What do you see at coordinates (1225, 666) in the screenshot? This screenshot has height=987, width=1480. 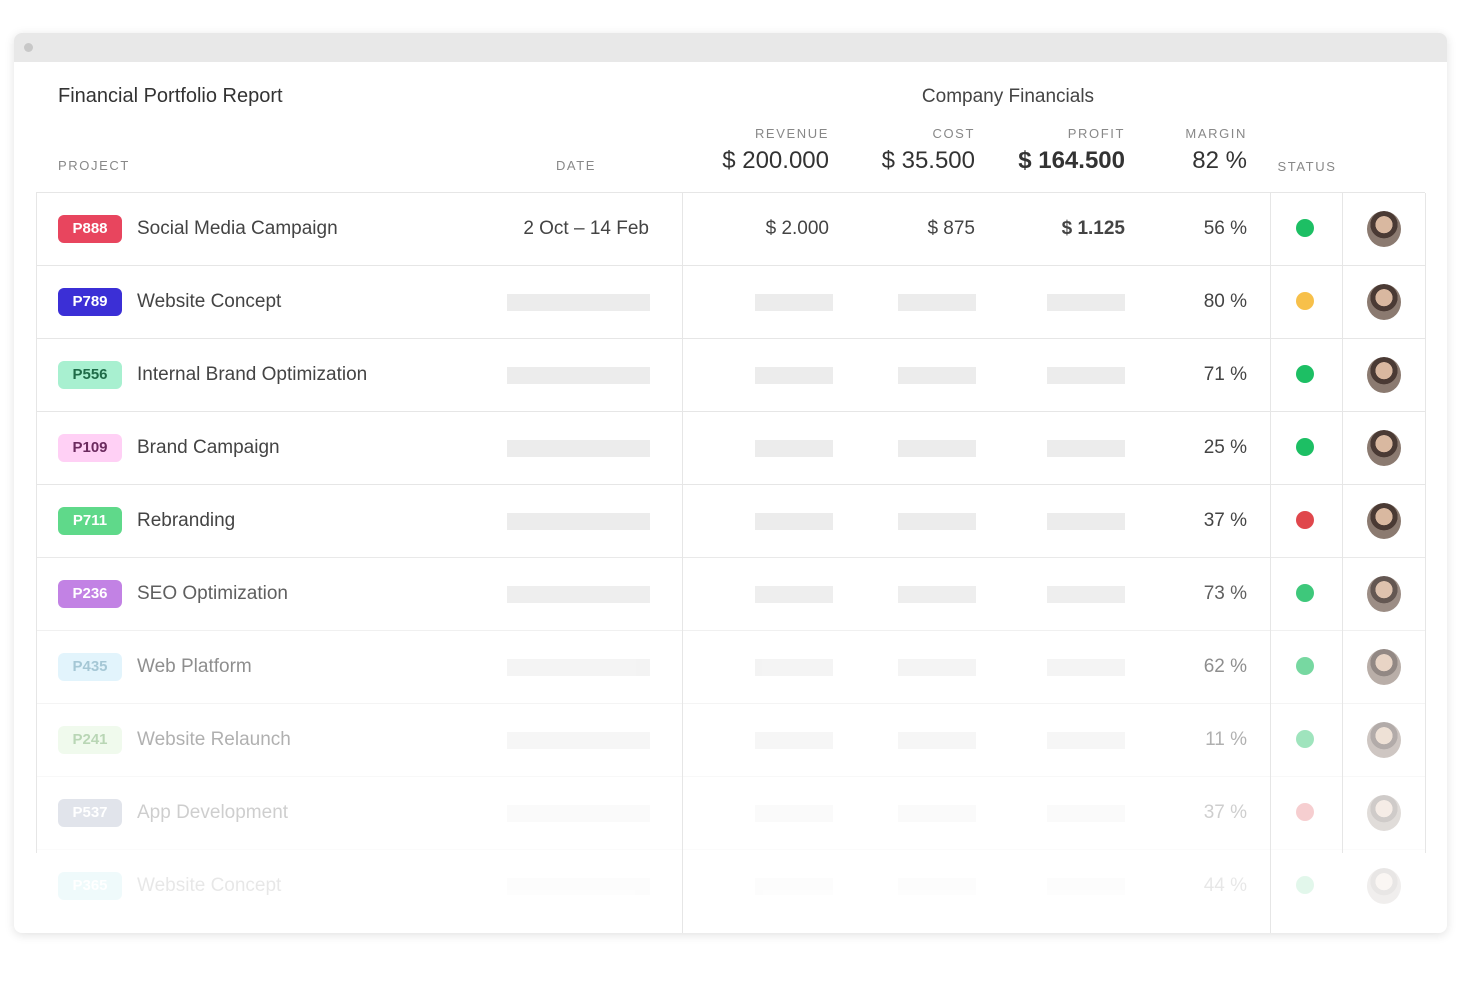 I see `cell-margin: 62 %` at bounding box center [1225, 666].